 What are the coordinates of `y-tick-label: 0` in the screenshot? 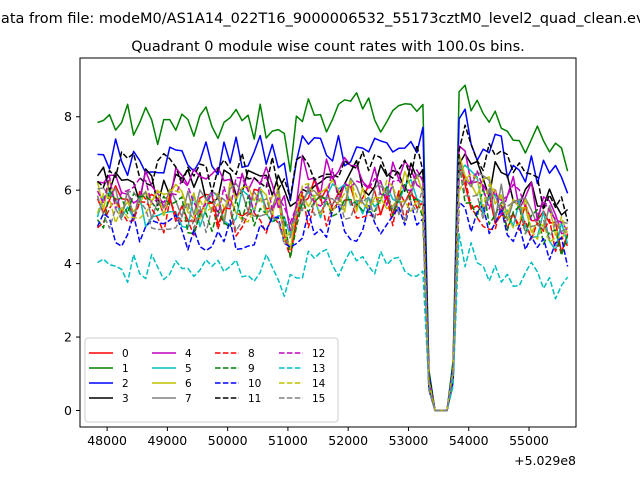 It's located at (68, 410).